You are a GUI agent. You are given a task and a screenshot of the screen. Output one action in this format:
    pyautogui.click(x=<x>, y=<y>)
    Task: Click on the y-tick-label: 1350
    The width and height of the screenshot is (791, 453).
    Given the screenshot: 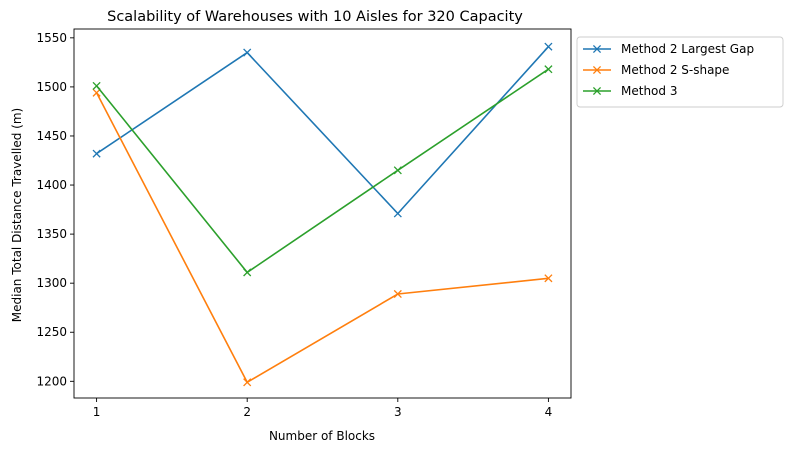 What is the action you would take?
    pyautogui.click(x=51, y=234)
    